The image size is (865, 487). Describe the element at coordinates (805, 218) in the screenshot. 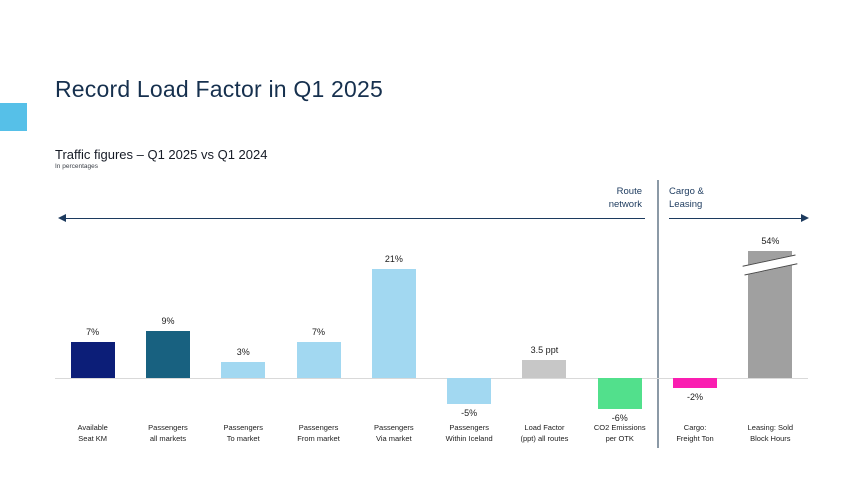

I see `cargo-leasing-arrowhead-icon` at that location.